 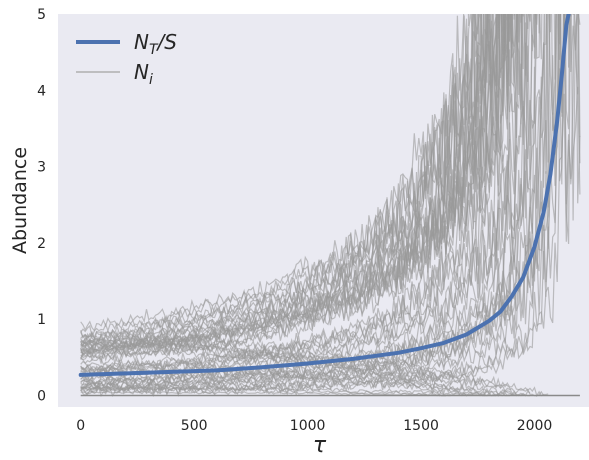 I want to click on x-tick-label: 0, so click(x=80, y=426).